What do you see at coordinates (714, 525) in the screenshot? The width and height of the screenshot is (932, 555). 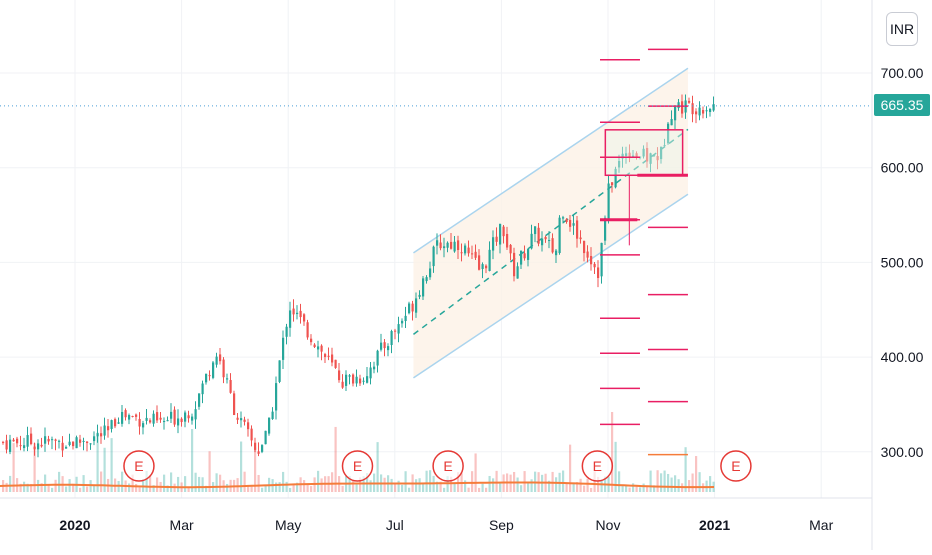 I see `x-tick-label: 2021` at bounding box center [714, 525].